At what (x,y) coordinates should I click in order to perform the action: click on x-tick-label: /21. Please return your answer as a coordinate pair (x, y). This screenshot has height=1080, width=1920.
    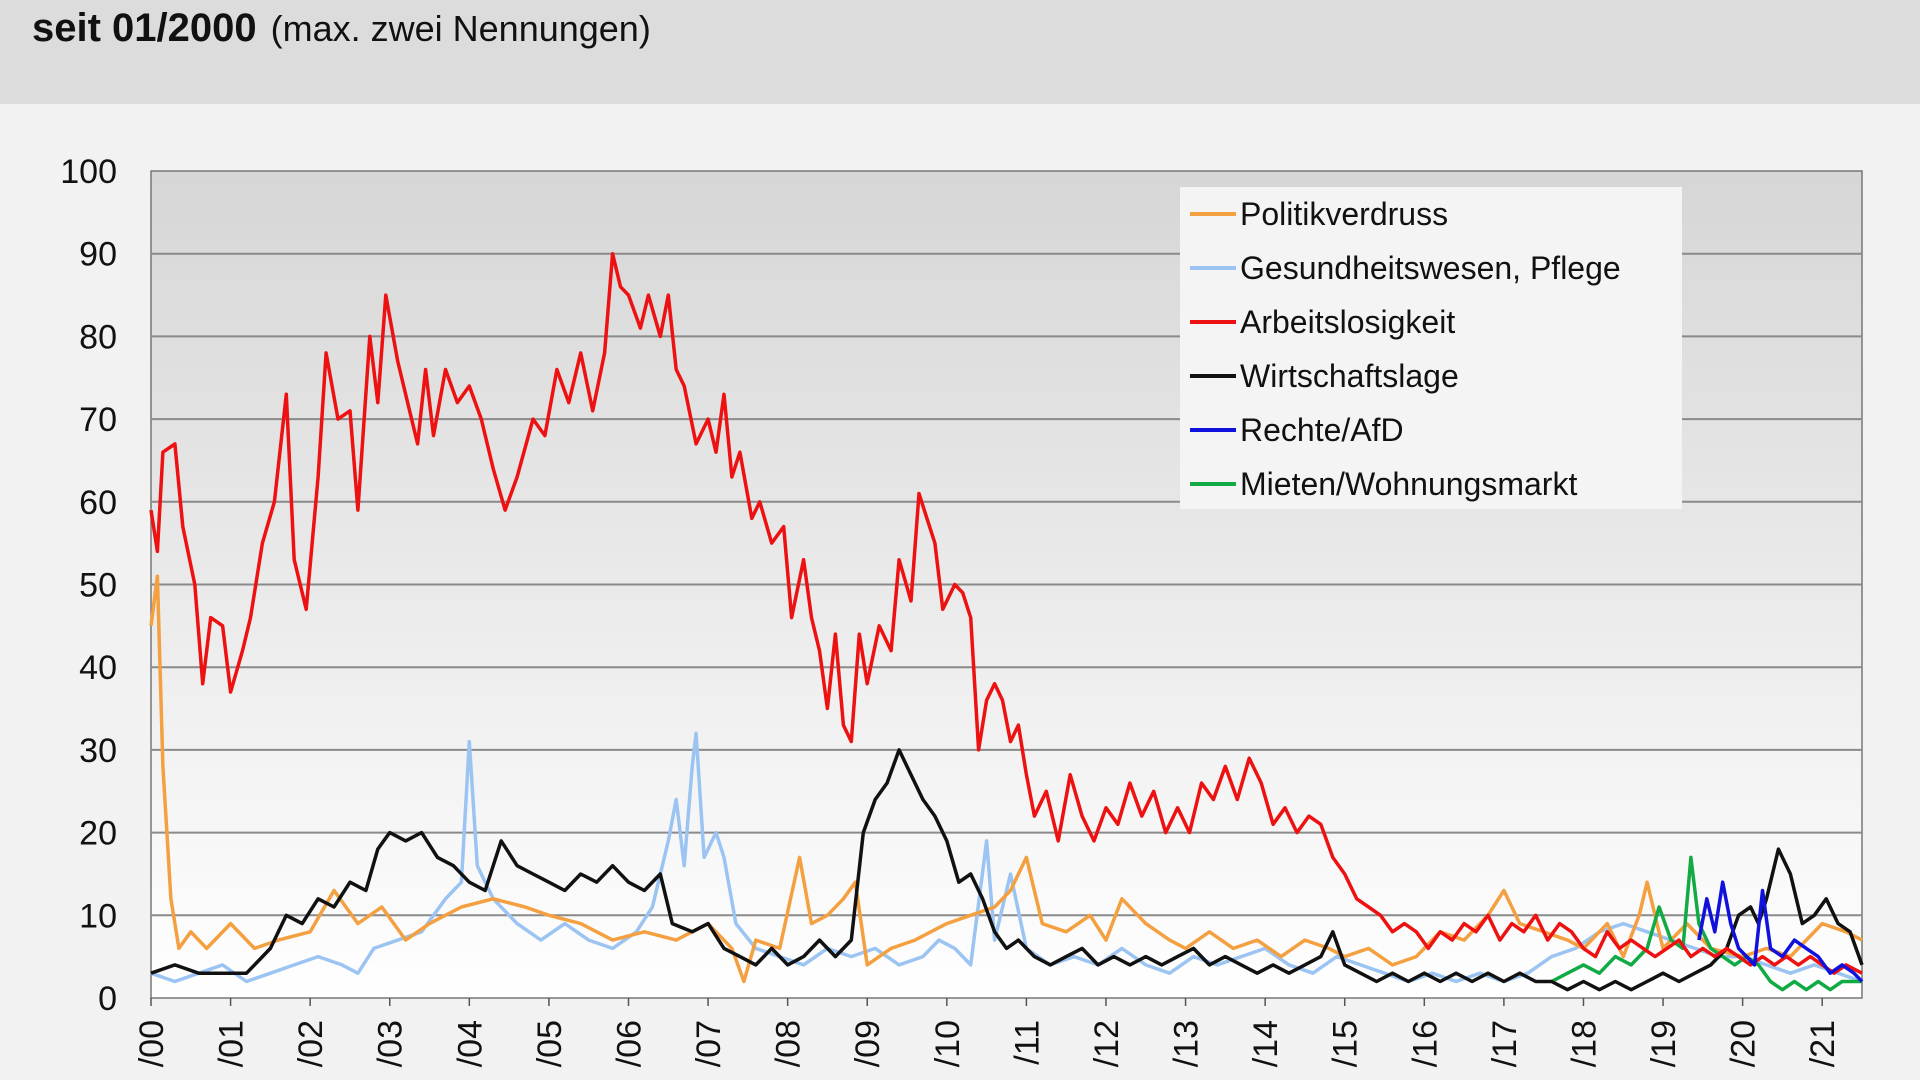
    Looking at the image, I should click on (1823, 1043).